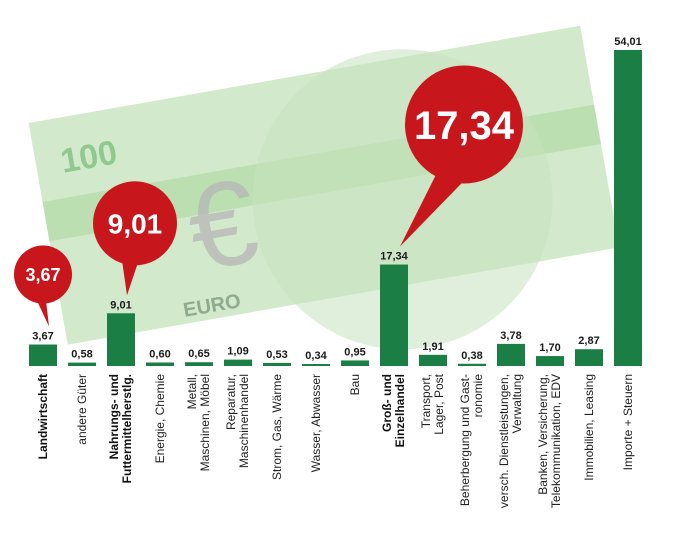 The height and width of the screenshot is (534, 684). What do you see at coordinates (244, 421) in the screenshot?
I see `category-label-line: Maschinenhandel` at bounding box center [244, 421].